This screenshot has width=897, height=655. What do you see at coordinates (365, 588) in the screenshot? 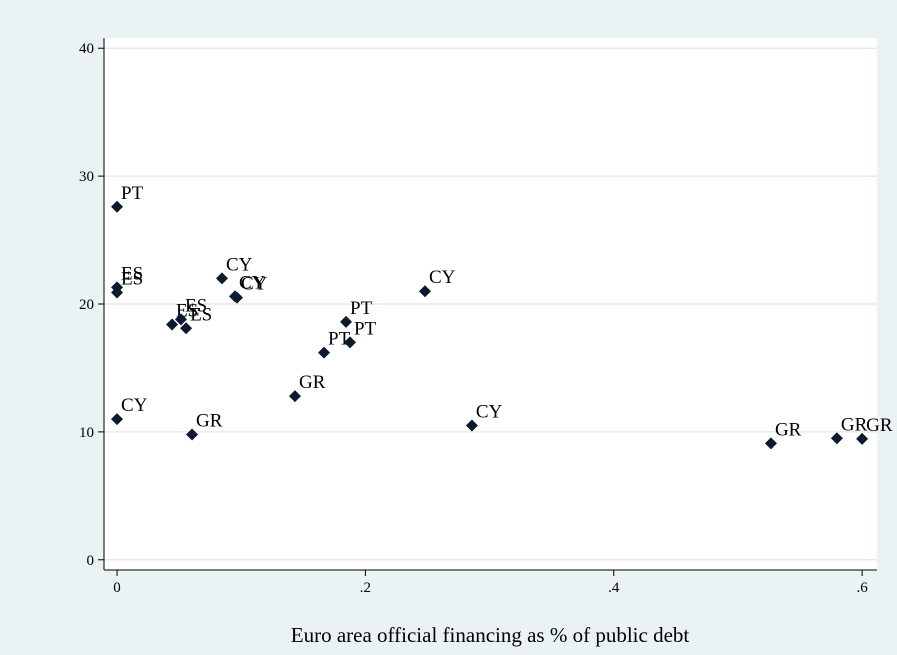
I see `x-tick-label: .2` at bounding box center [365, 588].